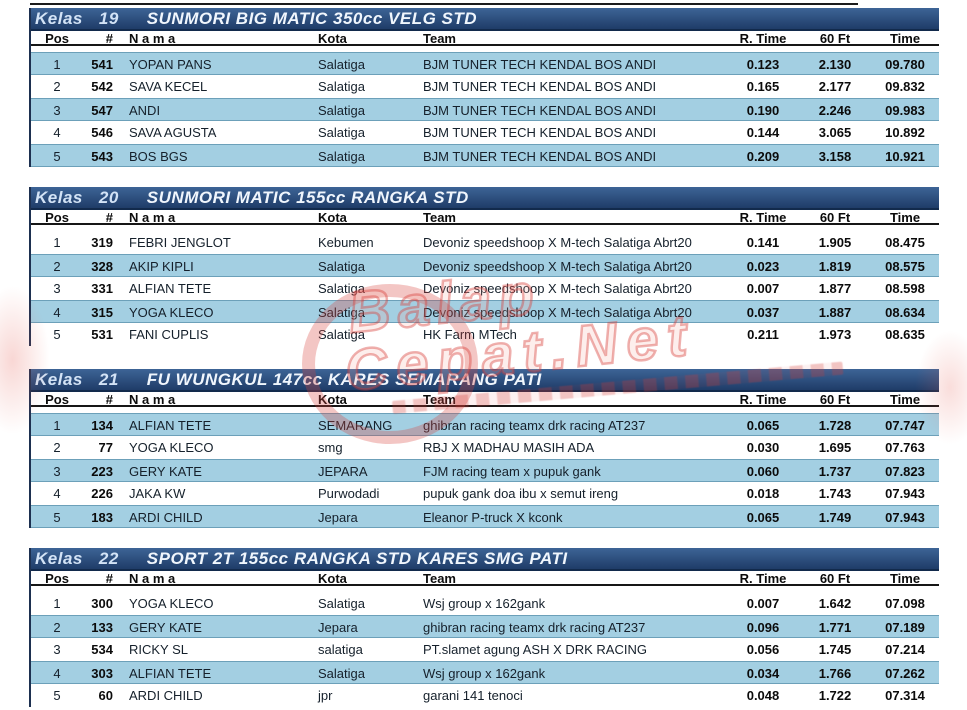  What do you see at coordinates (57, 86) in the screenshot?
I see `cell-pos: 2` at bounding box center [57, 86].